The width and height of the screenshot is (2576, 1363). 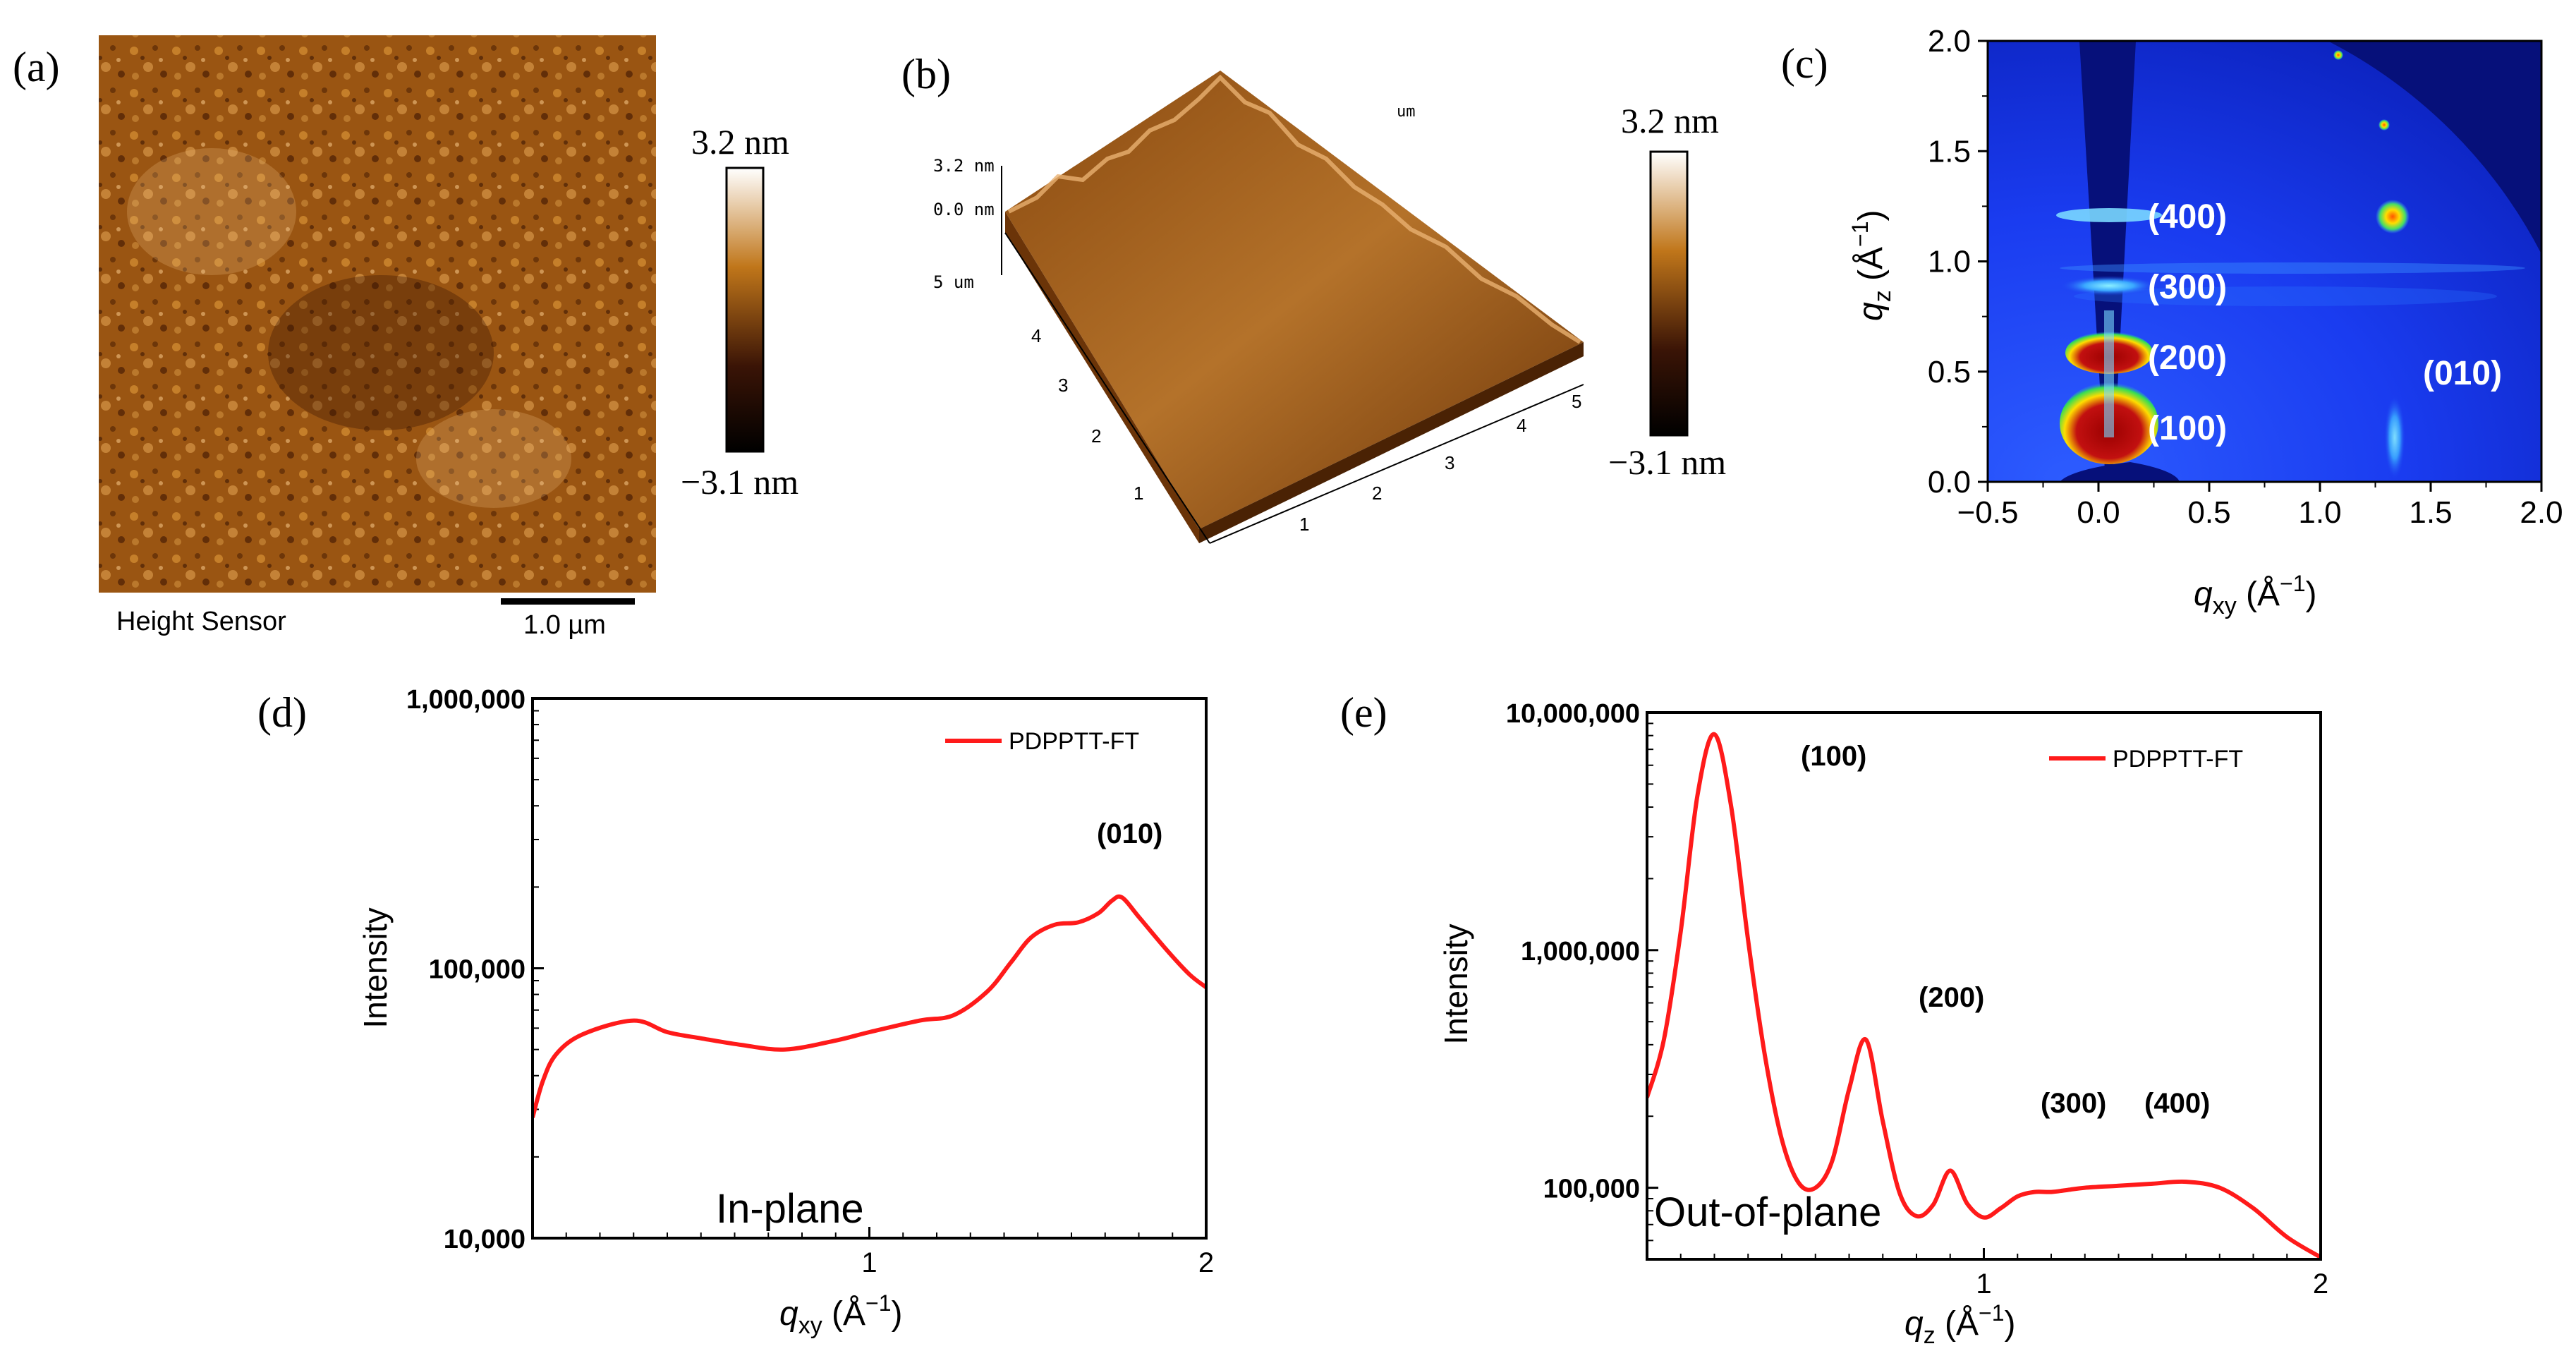 What do you see at coordinates (2255, 595) in the screenshot?
I see `c-xlabel: qxy (Å−1)` at bounding box center [2255, 595].